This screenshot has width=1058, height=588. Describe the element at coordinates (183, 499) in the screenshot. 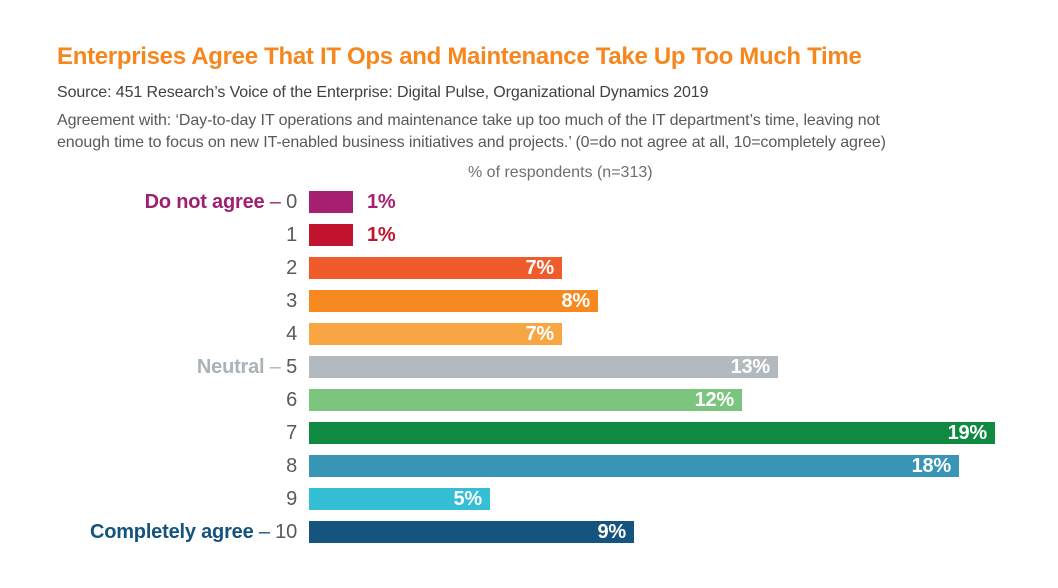

I see `category-label: 9` at that location.